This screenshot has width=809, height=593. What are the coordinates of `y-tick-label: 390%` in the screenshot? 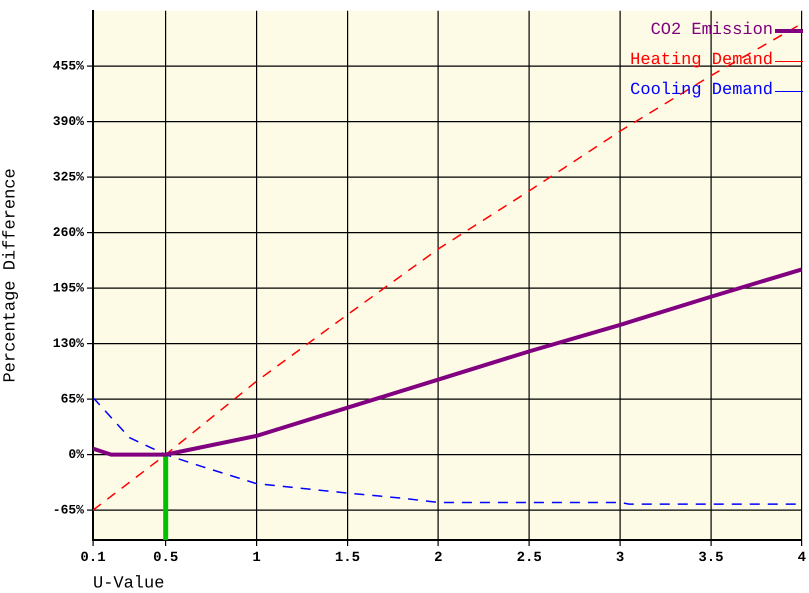 It's located at (68, 122).